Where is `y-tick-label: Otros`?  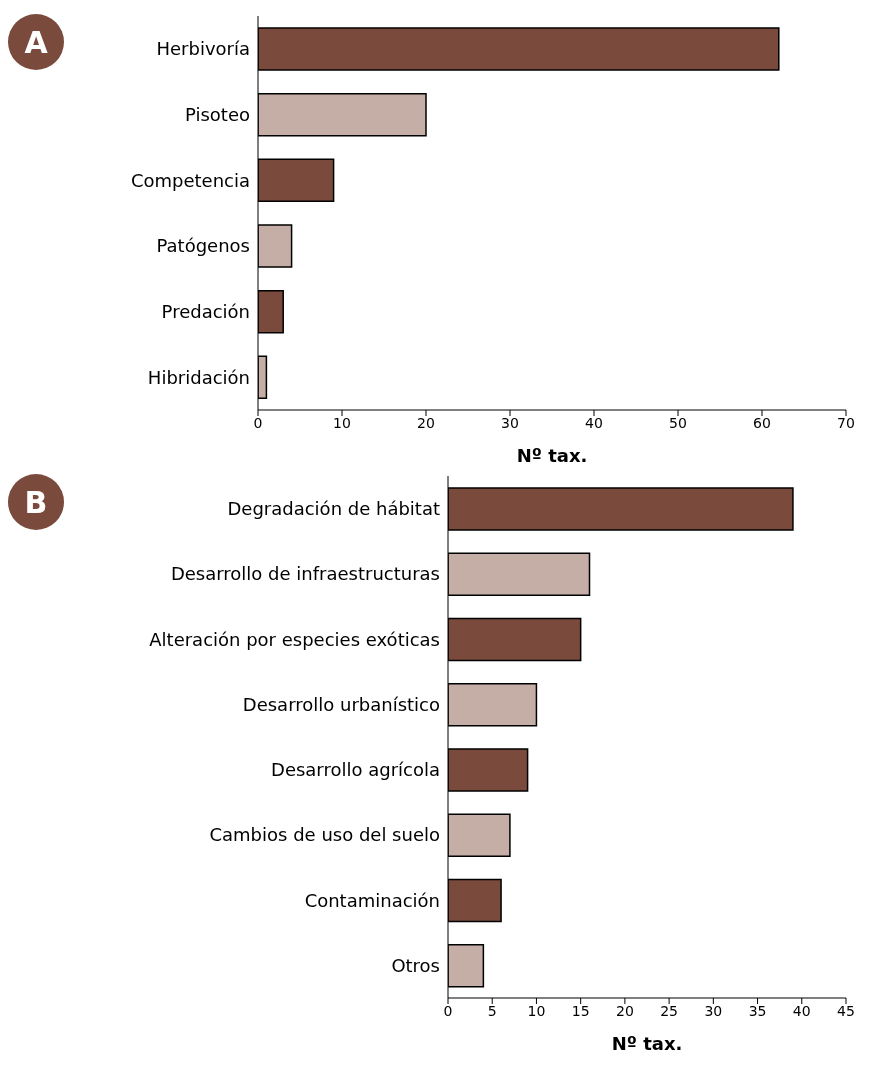 y-tick-label: Otros is located at coordinates (415, 965).